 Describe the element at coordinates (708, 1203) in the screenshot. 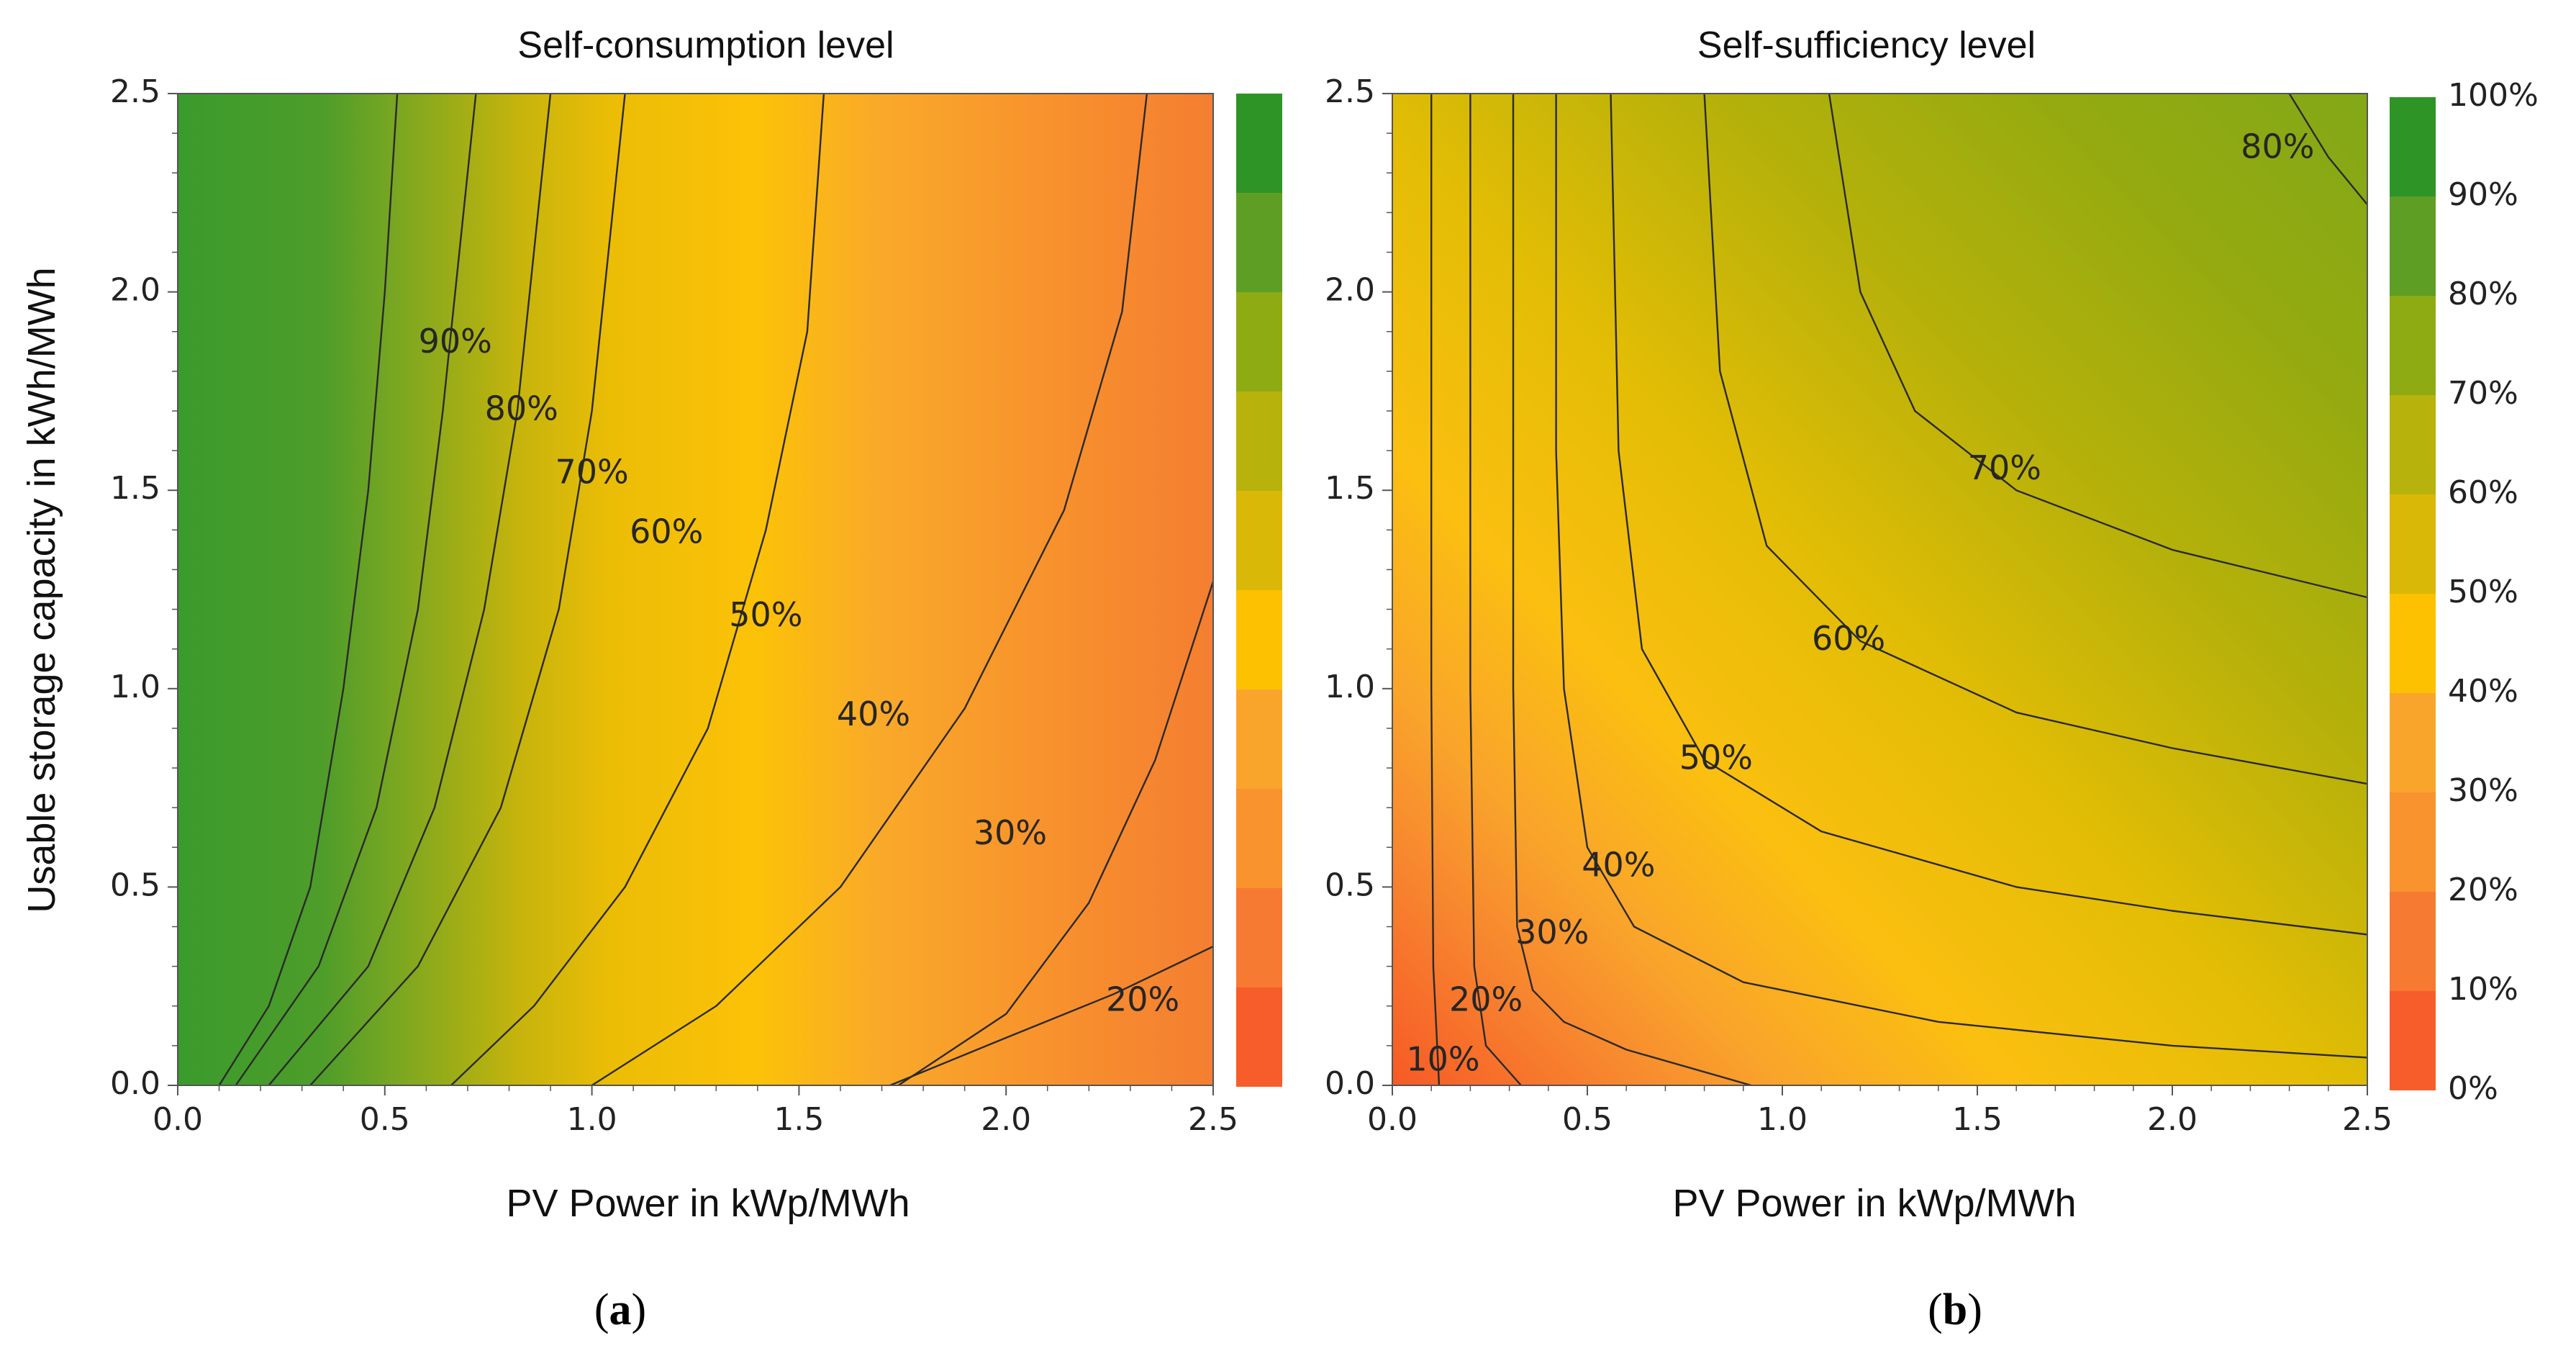

I see `chart-a-x-label: PV Power in kWp/MWh` at that location.